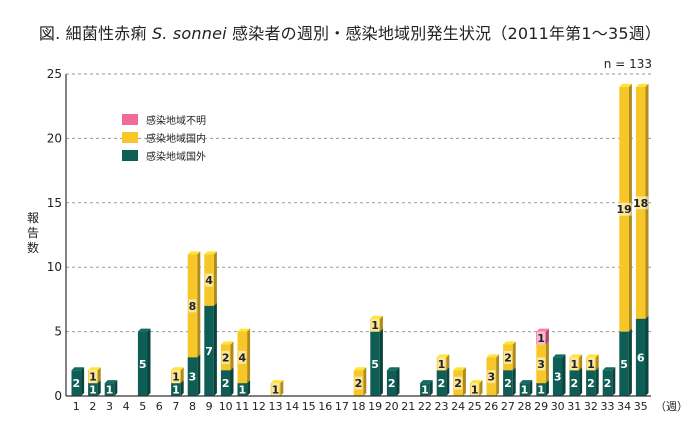 The image size is (700, 432). What do you see at coordinates (641, 406) in the screenshot?
I see `x-tick-label: 35` at bounding box center [641, 406].